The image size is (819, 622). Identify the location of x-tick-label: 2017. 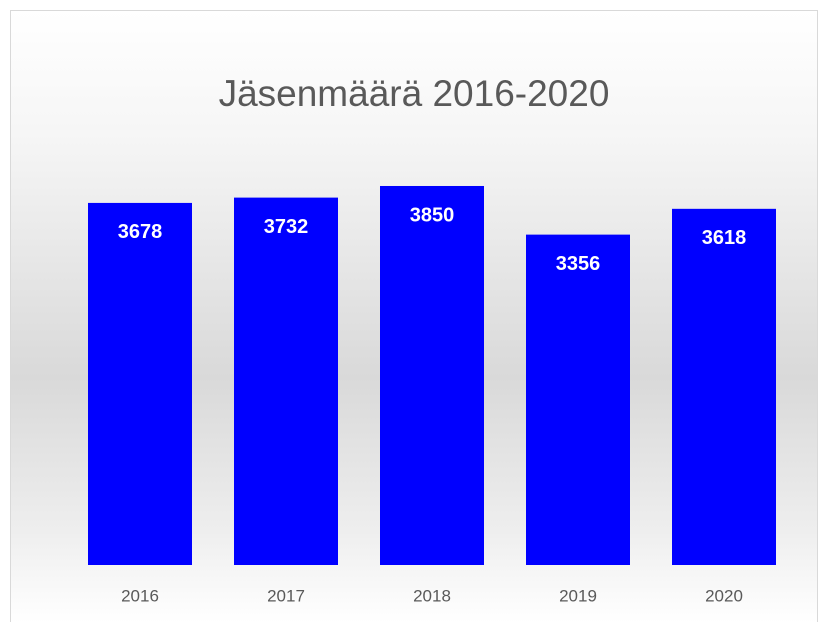
(286, 595).